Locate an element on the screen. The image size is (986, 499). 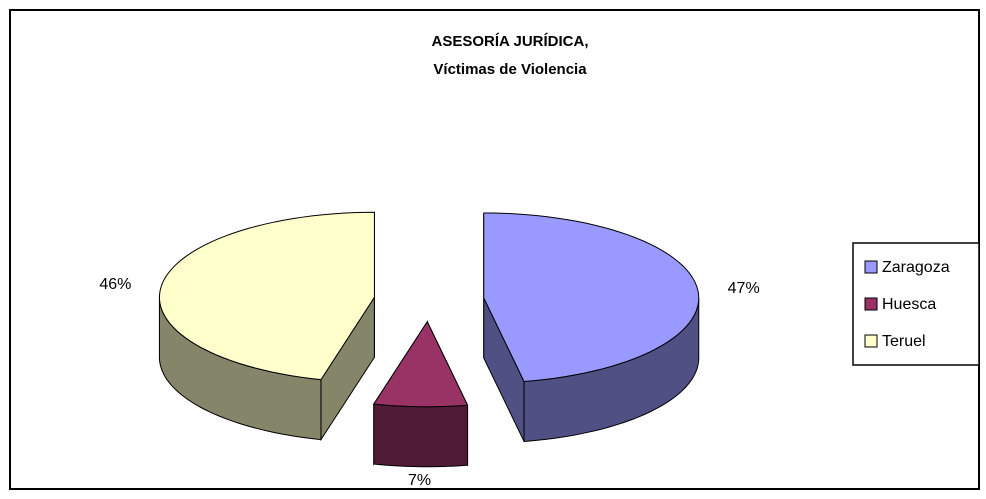
data-label: 7% is located at coordinates (419, 480).